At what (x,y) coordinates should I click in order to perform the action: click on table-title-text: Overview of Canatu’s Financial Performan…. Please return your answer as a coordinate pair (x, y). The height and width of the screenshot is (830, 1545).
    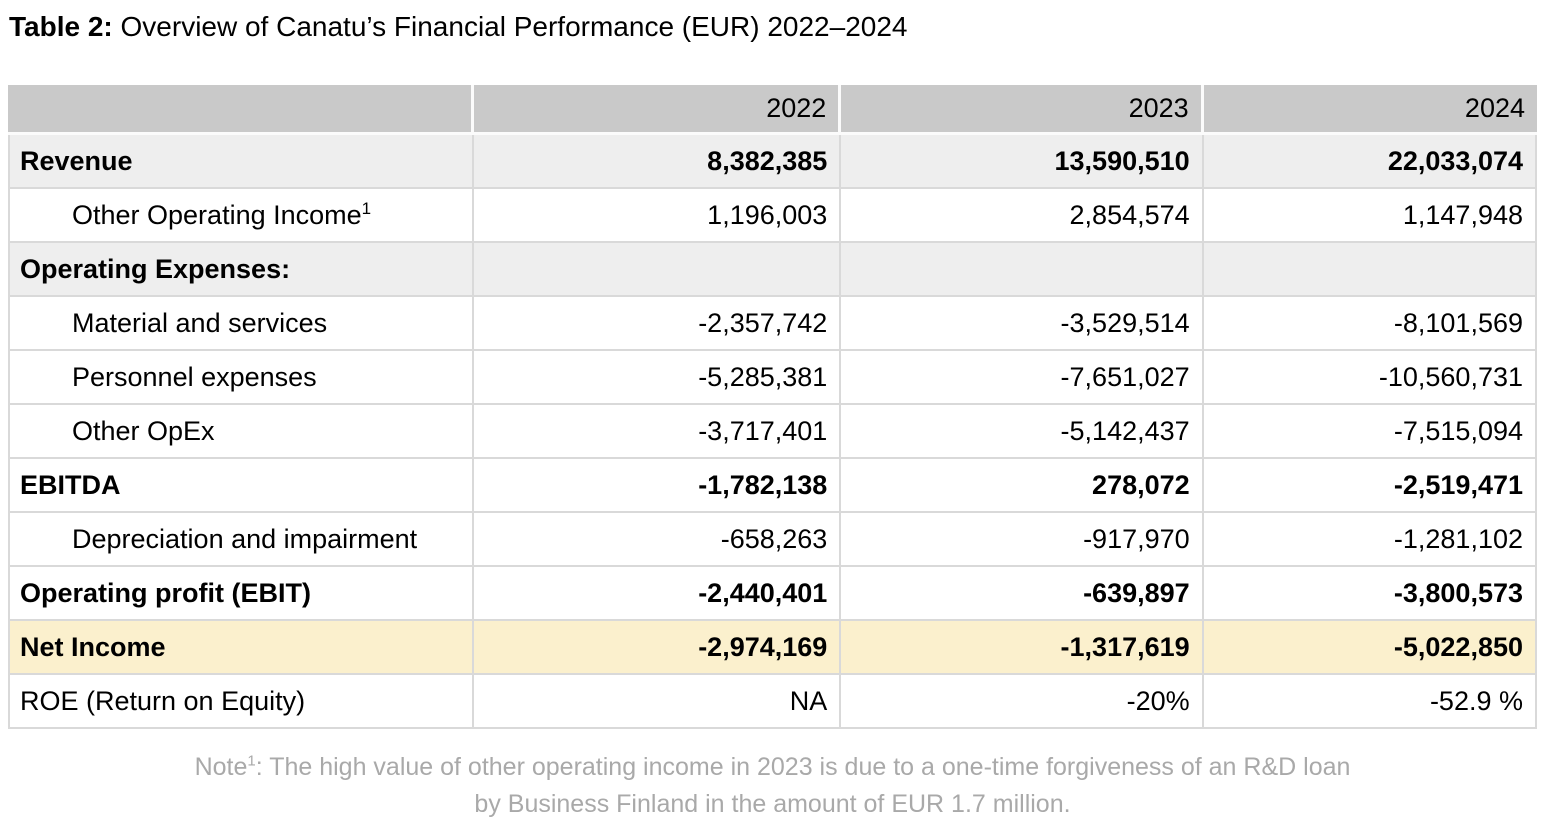
    Looking at the image, I should click on (510, 26).